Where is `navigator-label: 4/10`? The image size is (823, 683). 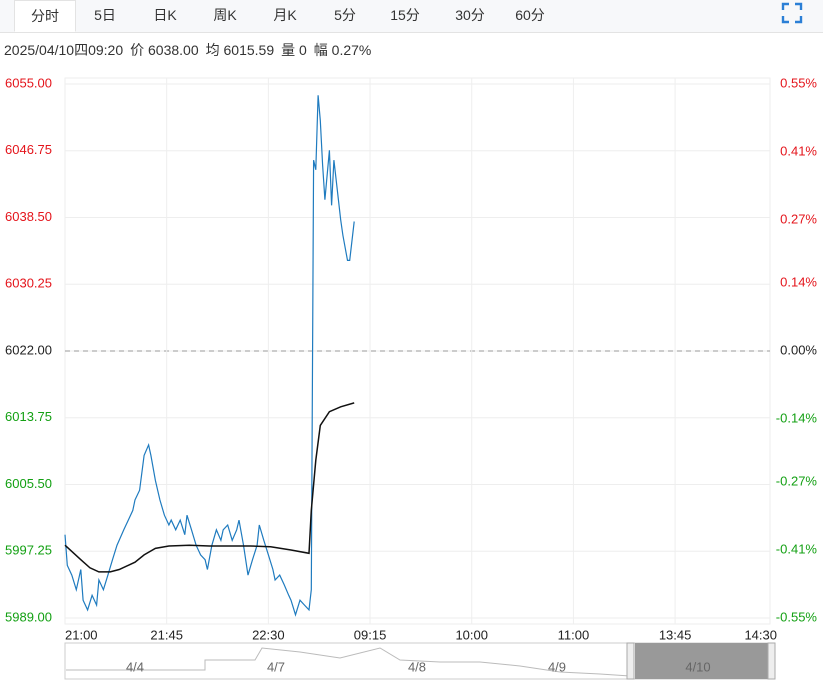
navigator-label: 4/10 is located at coordinates (697, 666).